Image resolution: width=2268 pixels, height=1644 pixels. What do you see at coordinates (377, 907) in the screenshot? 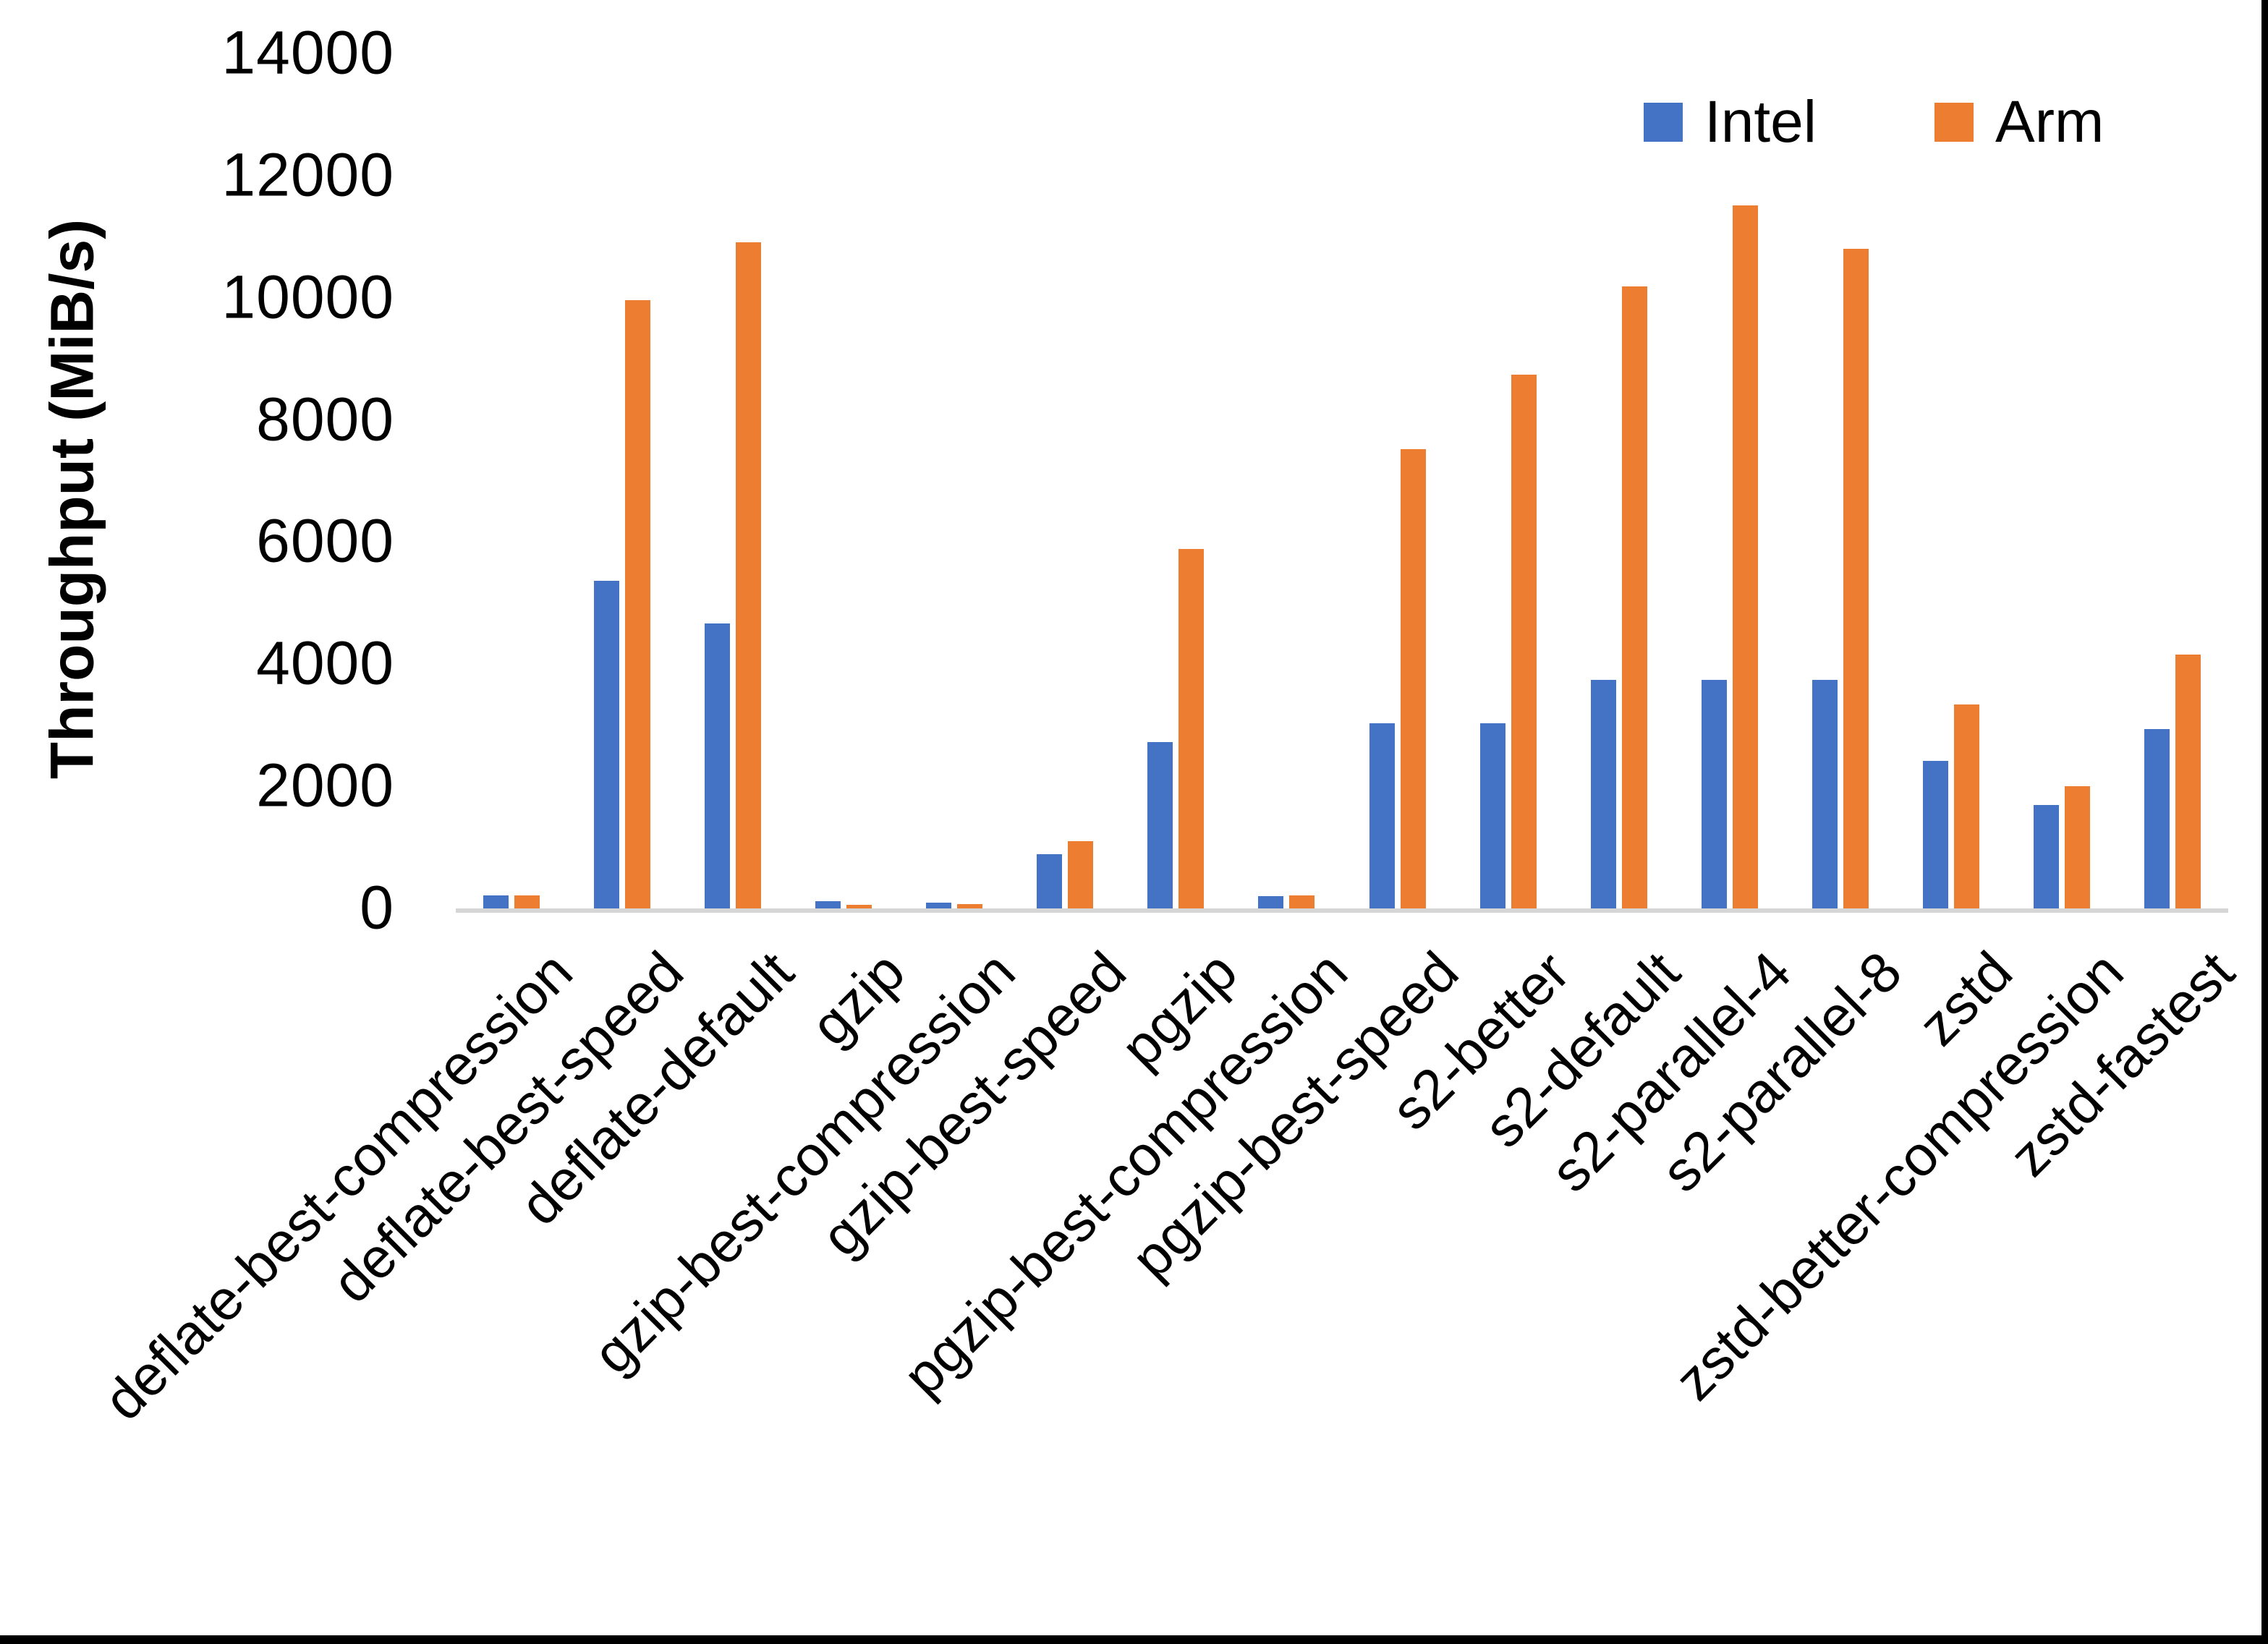
I see `y-tick-0: 0` at bounding box center [377, 907].